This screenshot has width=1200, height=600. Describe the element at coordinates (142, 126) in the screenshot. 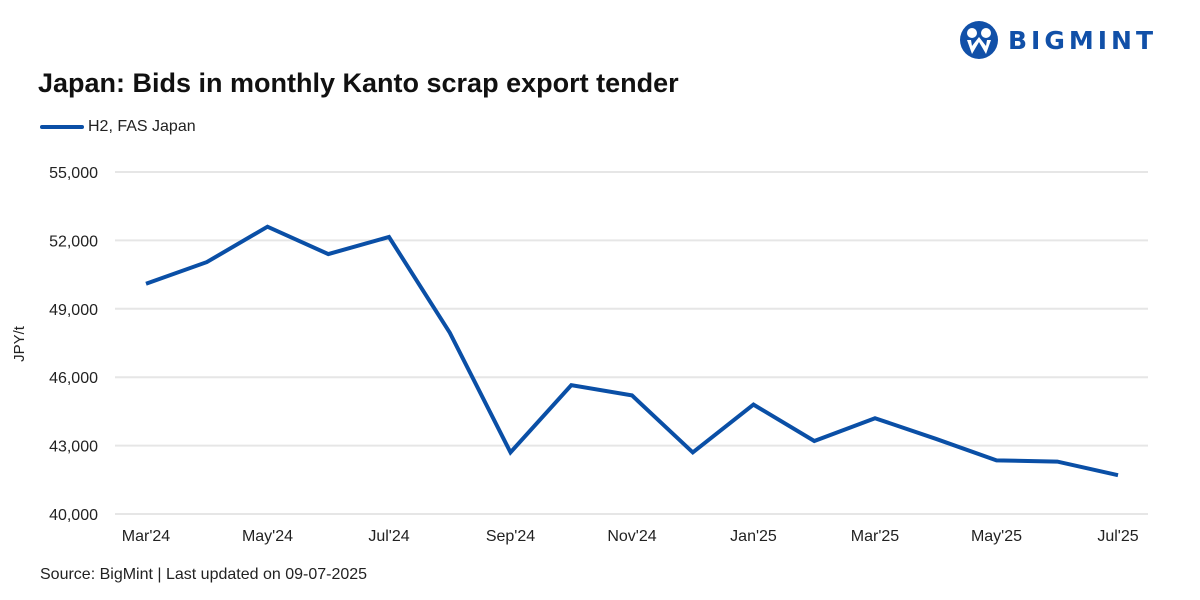

I see `legend-label: H2, FAS Japan` at that location.